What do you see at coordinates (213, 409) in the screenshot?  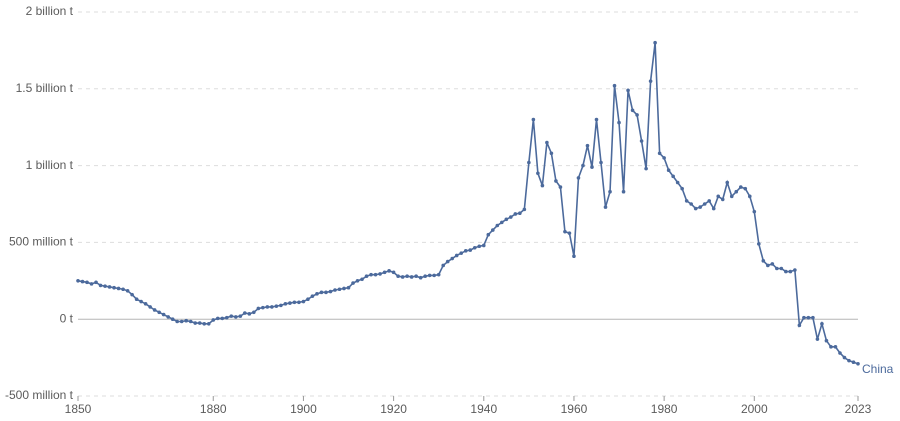 I see `x-tick-label: 1880` at bounding box center [213, 409].